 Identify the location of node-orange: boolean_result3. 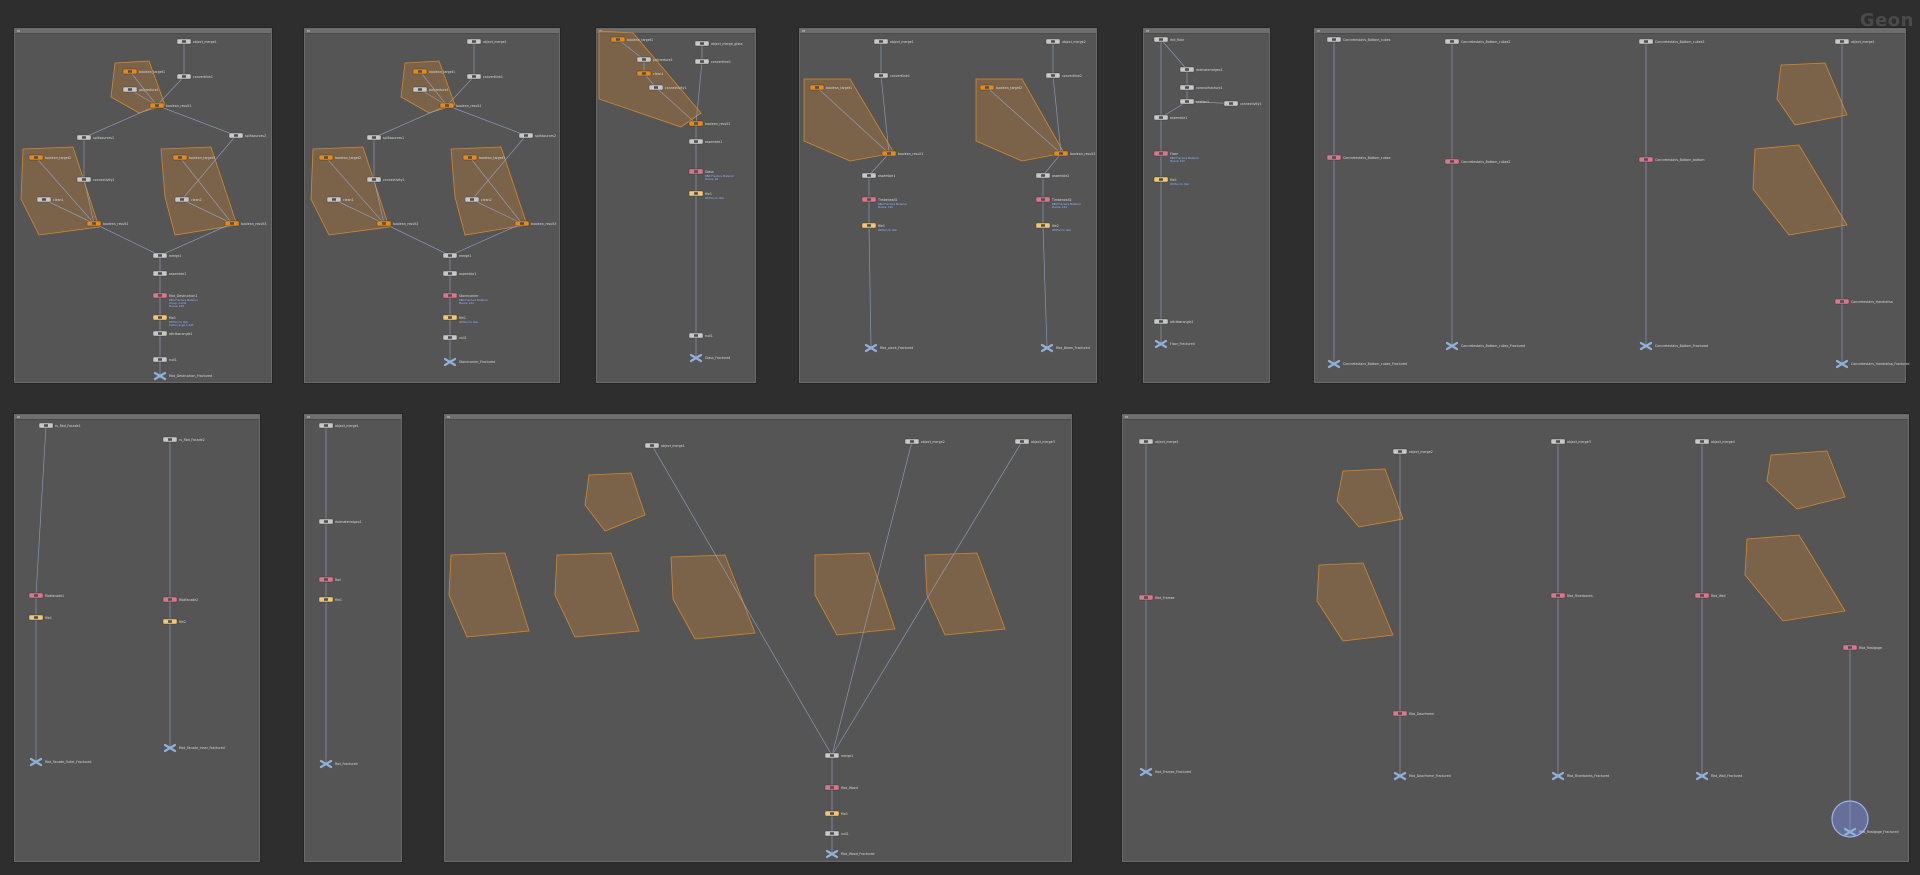
(245, 223).